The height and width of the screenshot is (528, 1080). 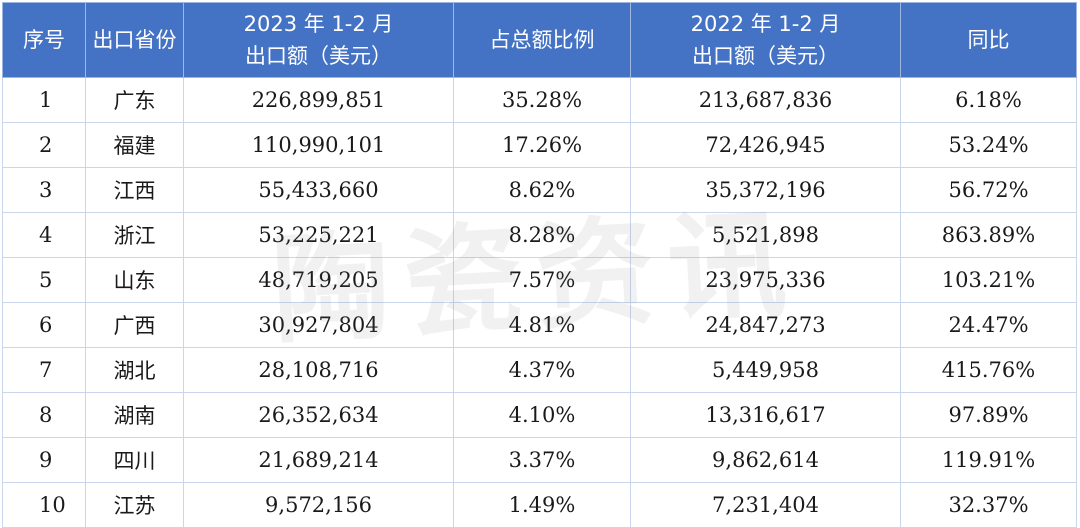 I want to click on cell-yoy: 32.37%, so click(x=988, y=505).